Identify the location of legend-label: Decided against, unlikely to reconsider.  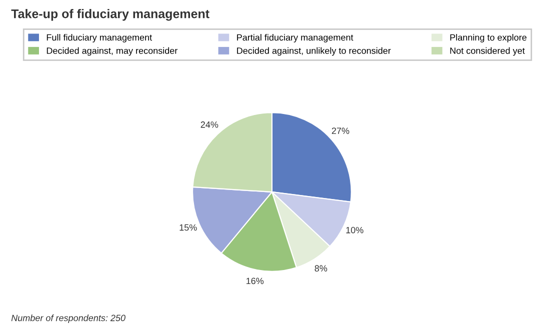
(314, 51).